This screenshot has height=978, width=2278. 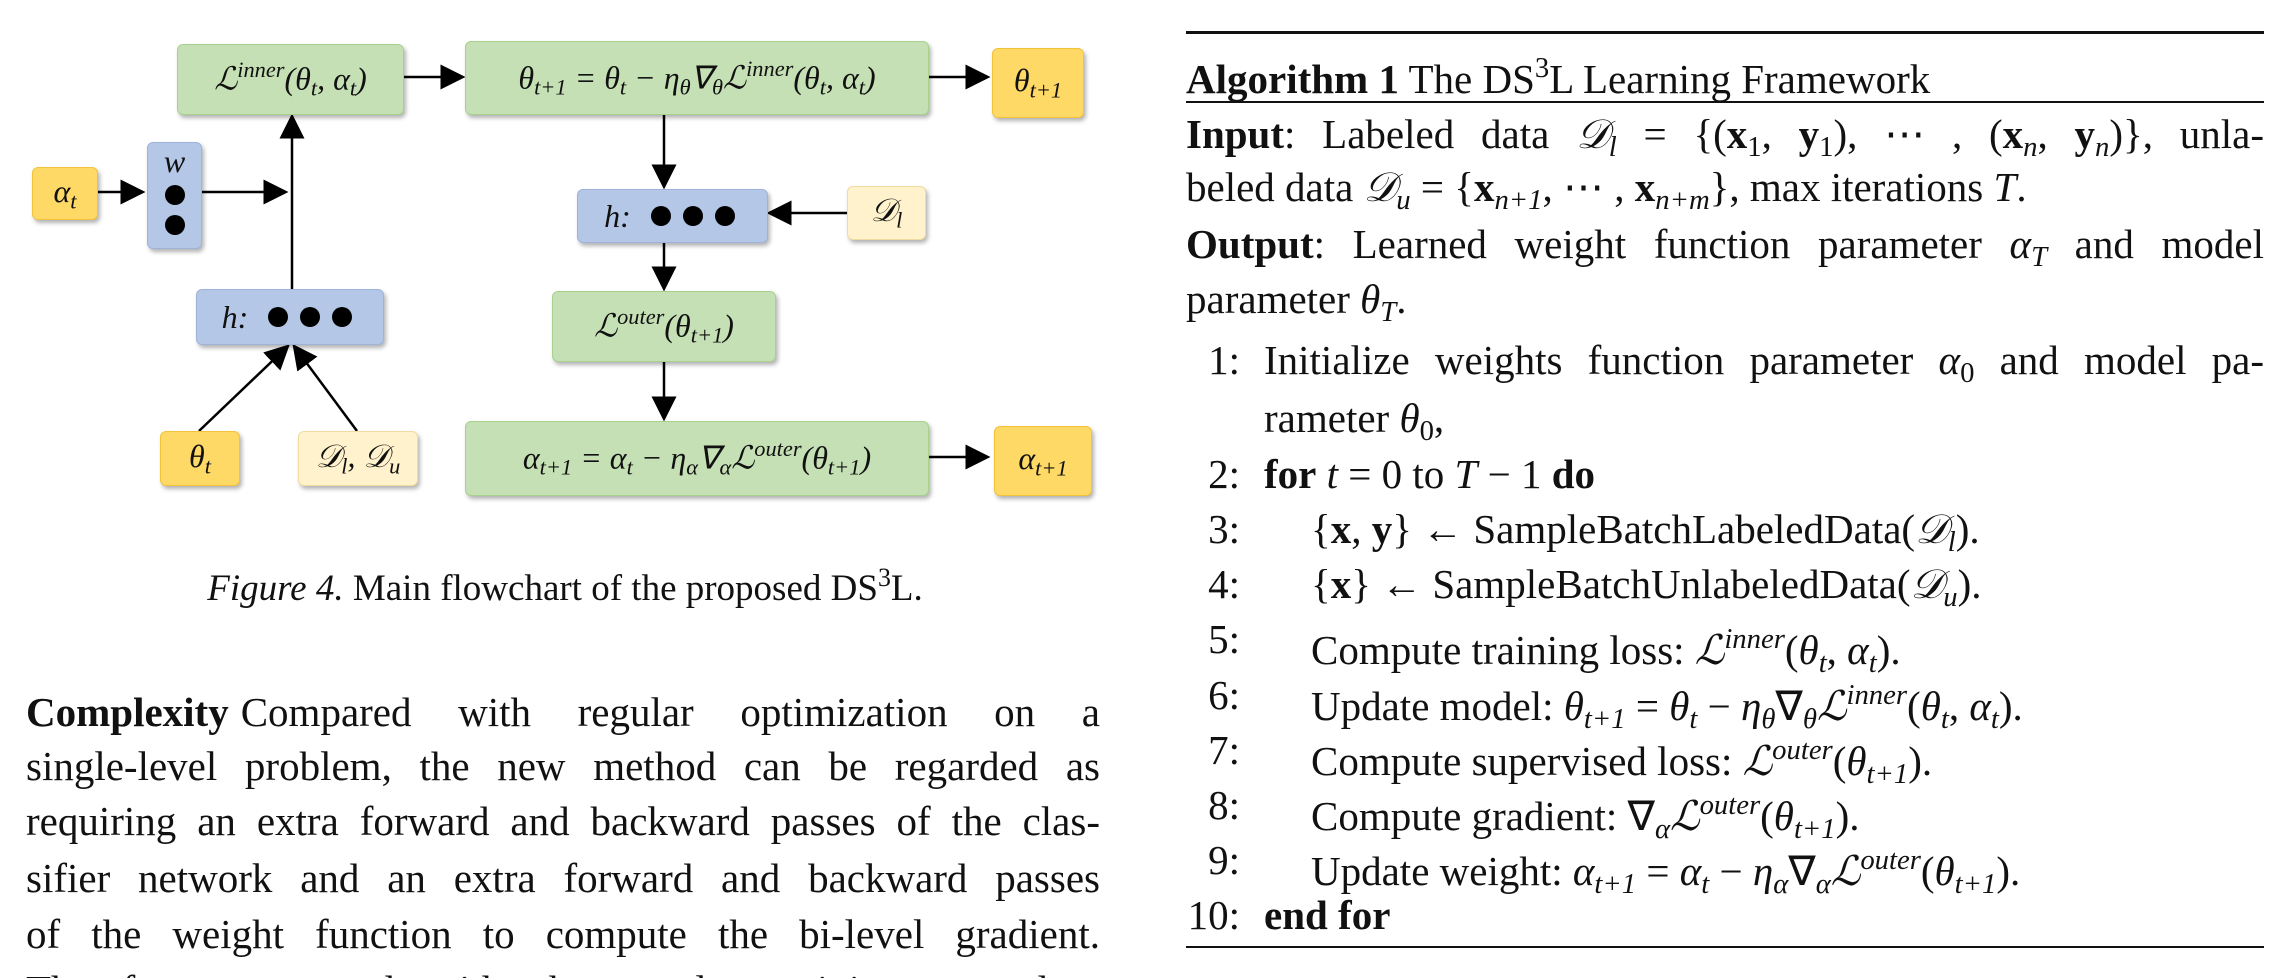 I want to click on text-run: Compute gradient: ∇, so click(x=1483, y=815).